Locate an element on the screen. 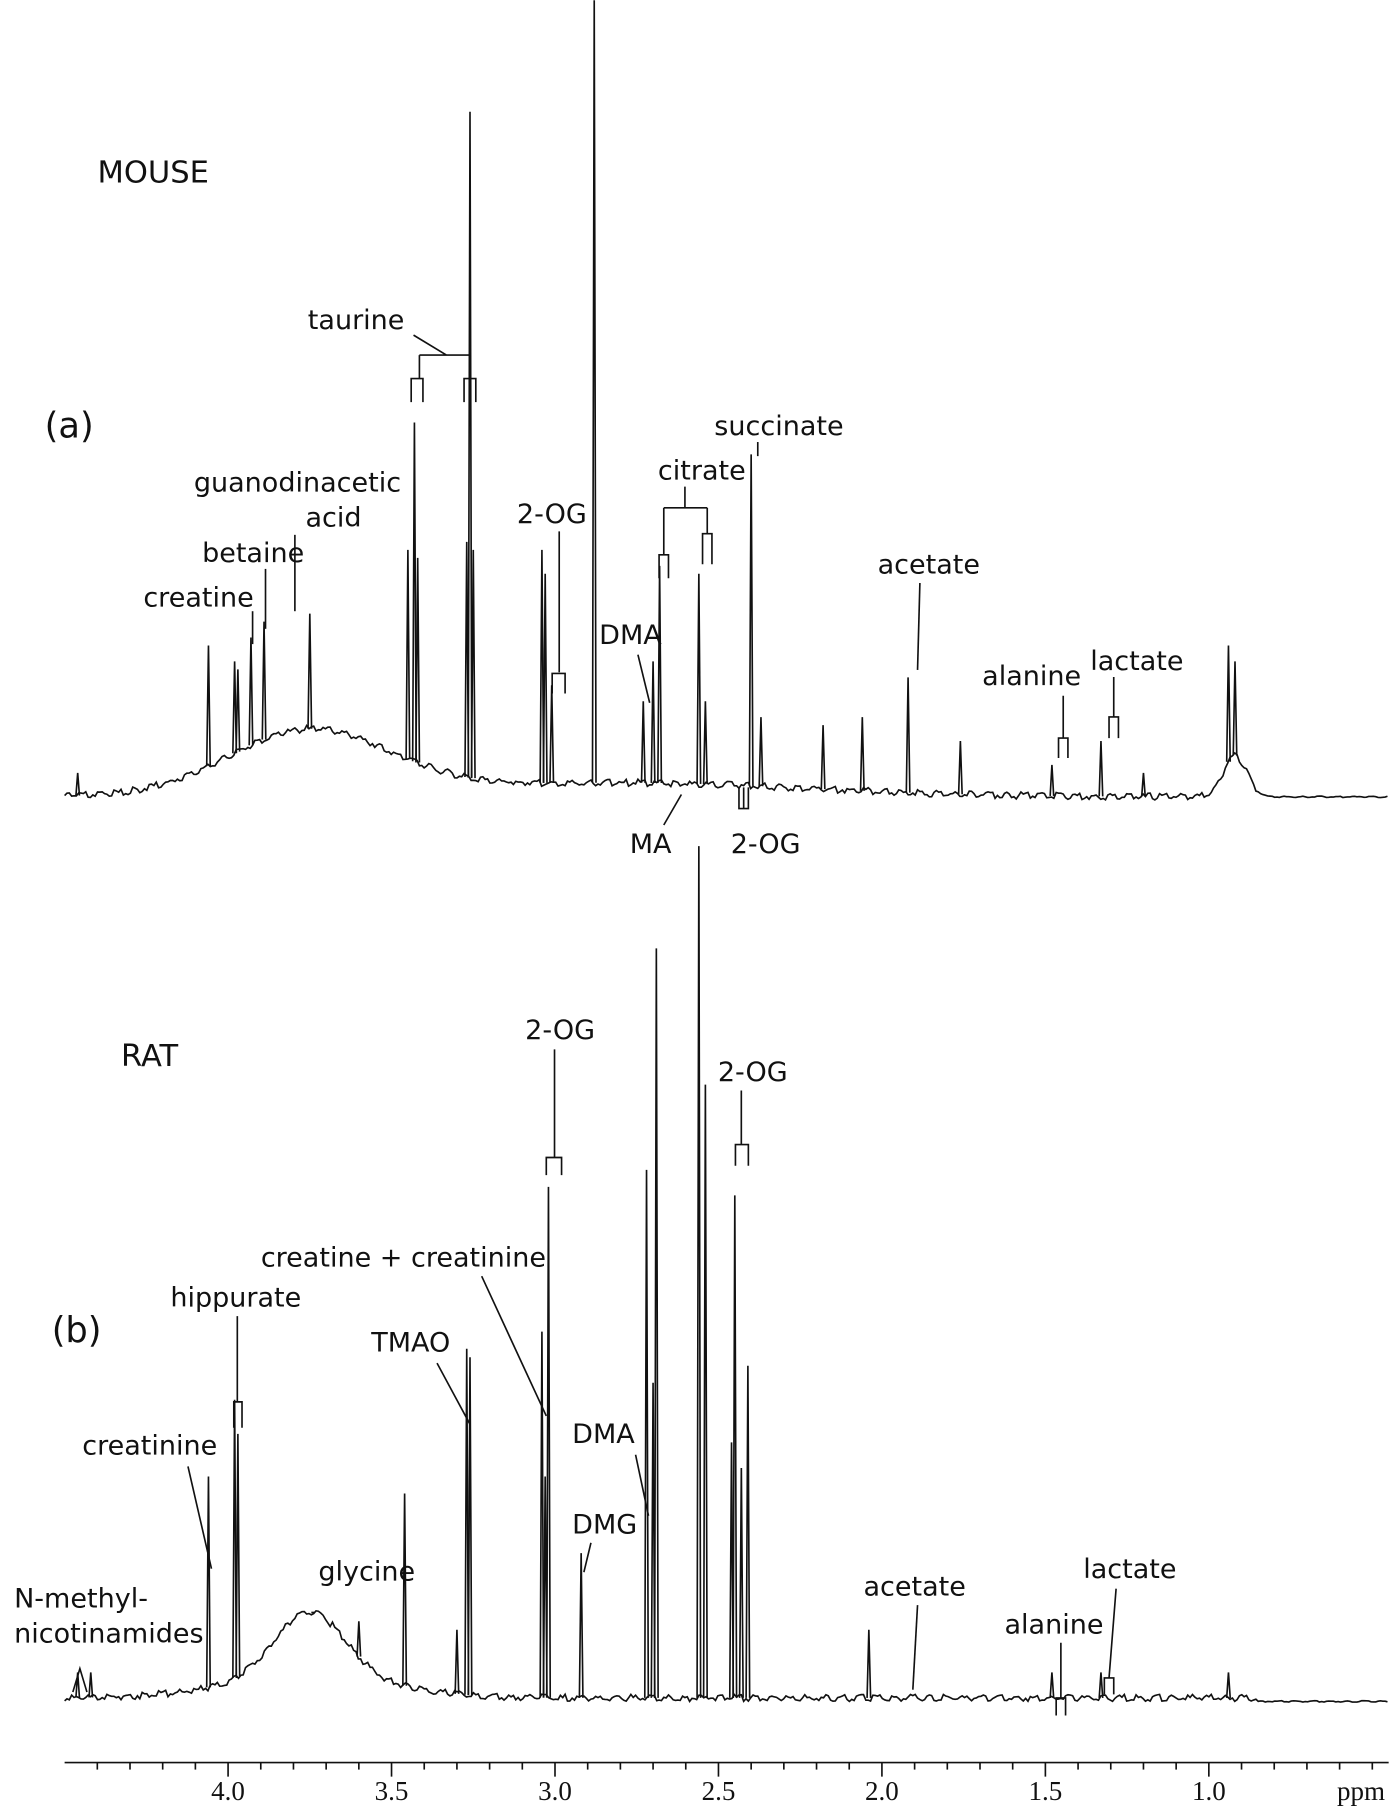  peak-annotation: N-methyl- is located at coordinates (81, 1598).